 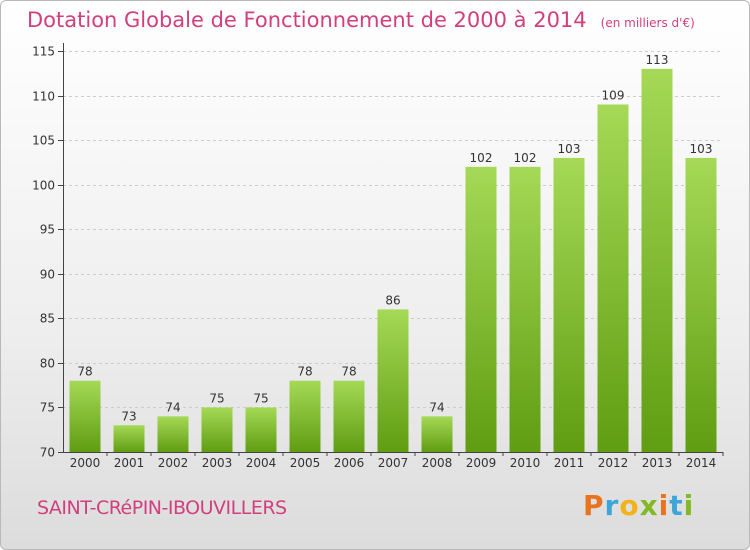 What do you see at coordinates (481, 309) in the screenshot?
I see `bar-2009` at bounding box center [481, 309].